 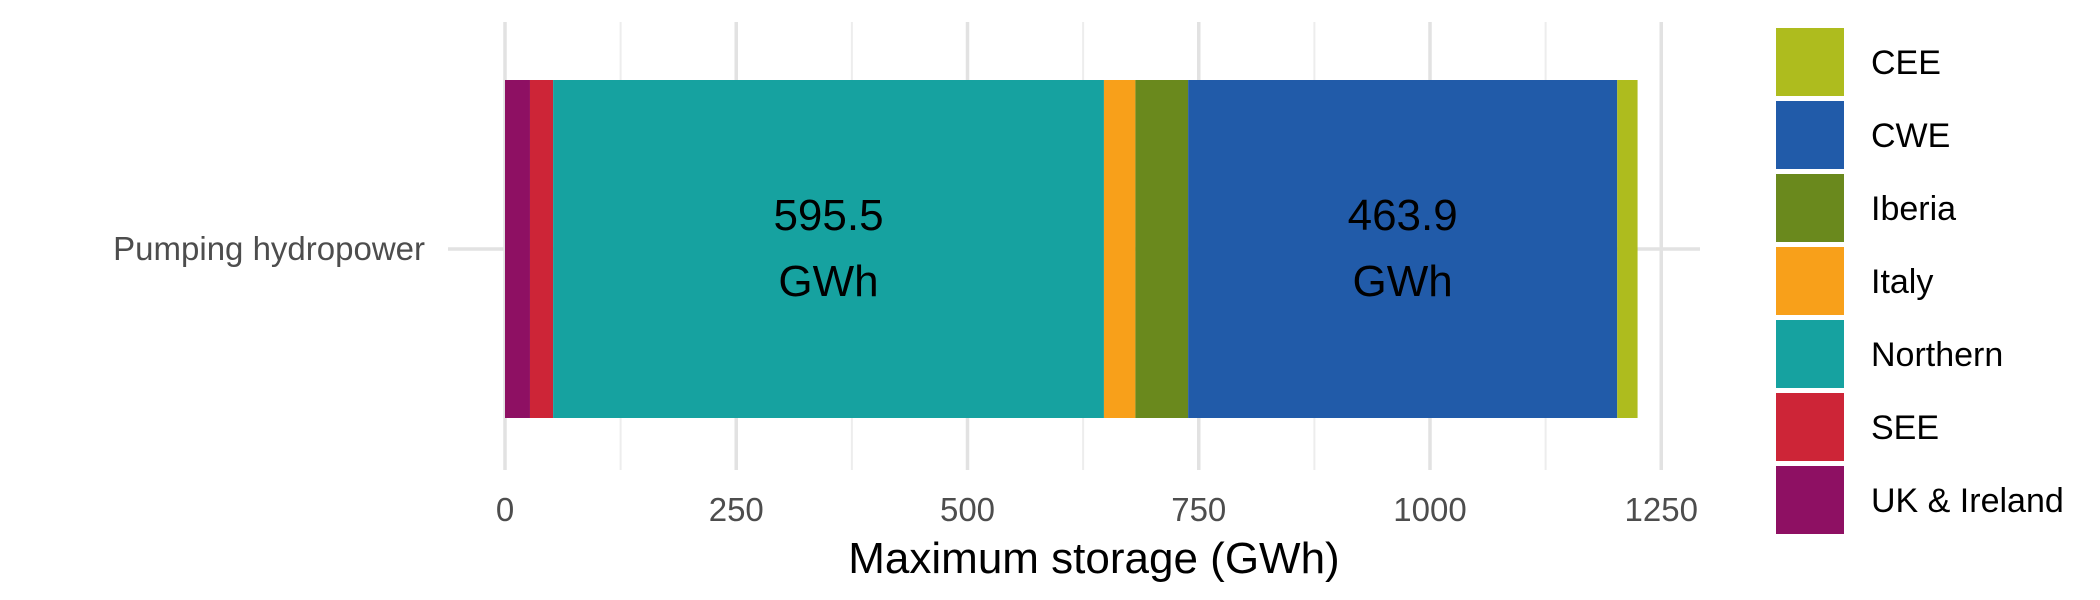 I want to click on data-label-value: 595.5, so click(x=828, y=215).